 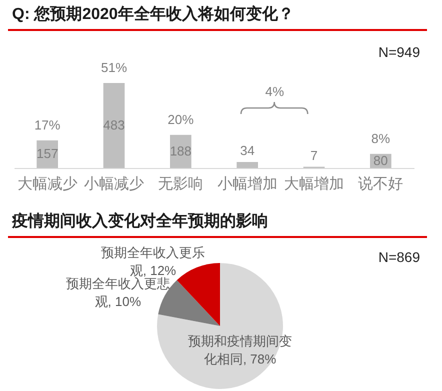 What do you see at coordinates (247, 184) in the screenshot?
I see `x-tick-label: 小幅增加` at bounding box center [247, 184].